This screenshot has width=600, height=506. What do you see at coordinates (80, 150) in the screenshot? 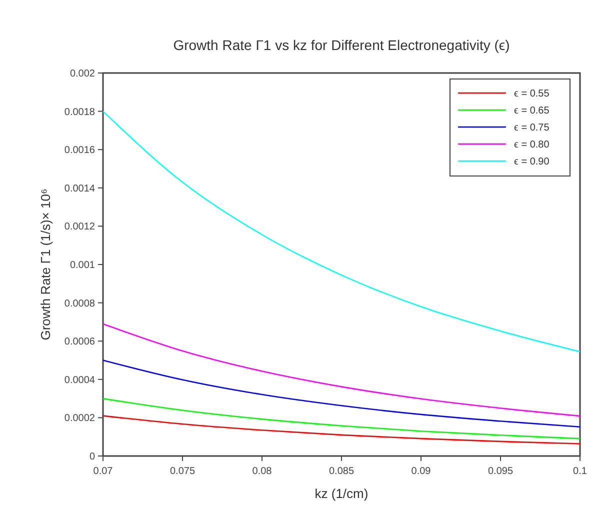
I see `y-tick-label: 0.0016` at bounding box center [80, 150].